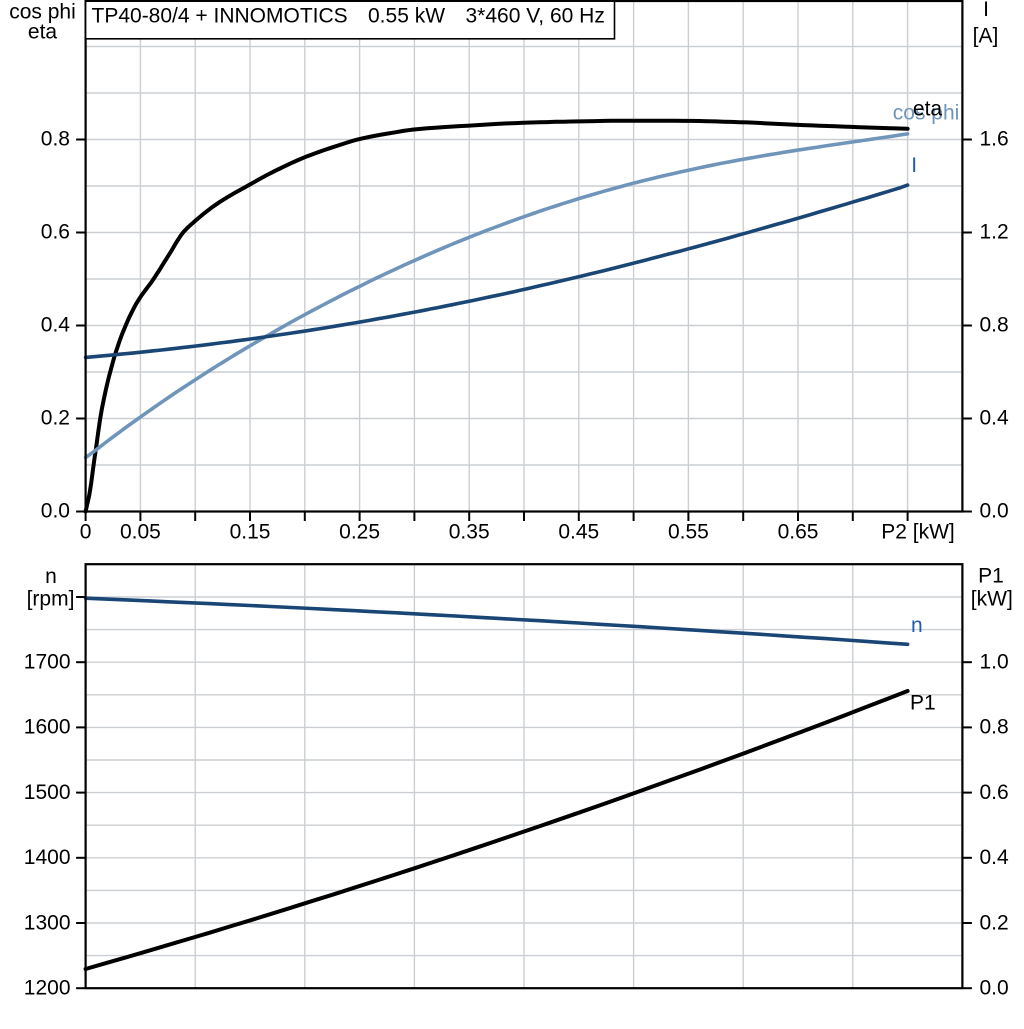 The width and height of the screenshot is (1024, 1029). I want to click on svg-text: [A], so click(986, 36).